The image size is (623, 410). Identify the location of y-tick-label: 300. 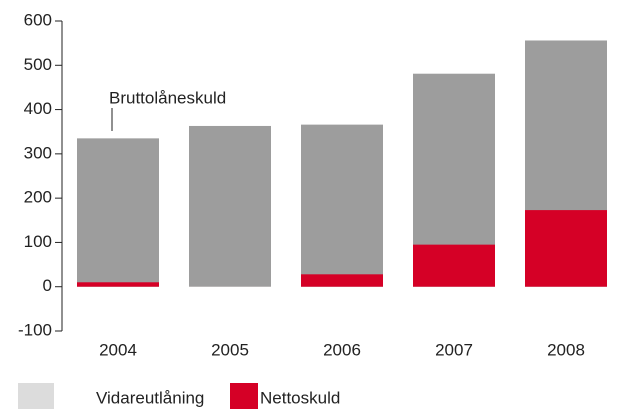
(38, 152).